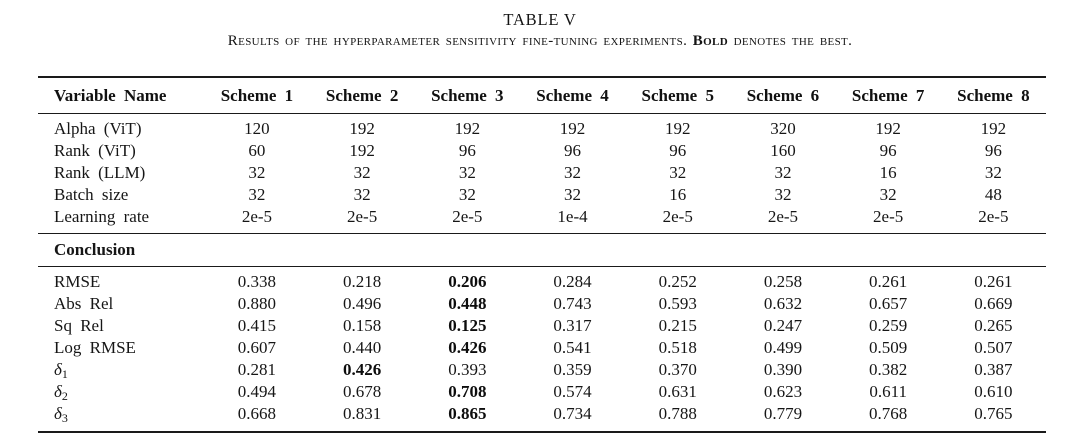 The image size is (1080, 448). Describe the element at coordinates (95, 249) in the screenshot. I see `section-header-label: Conclusion` at that location.